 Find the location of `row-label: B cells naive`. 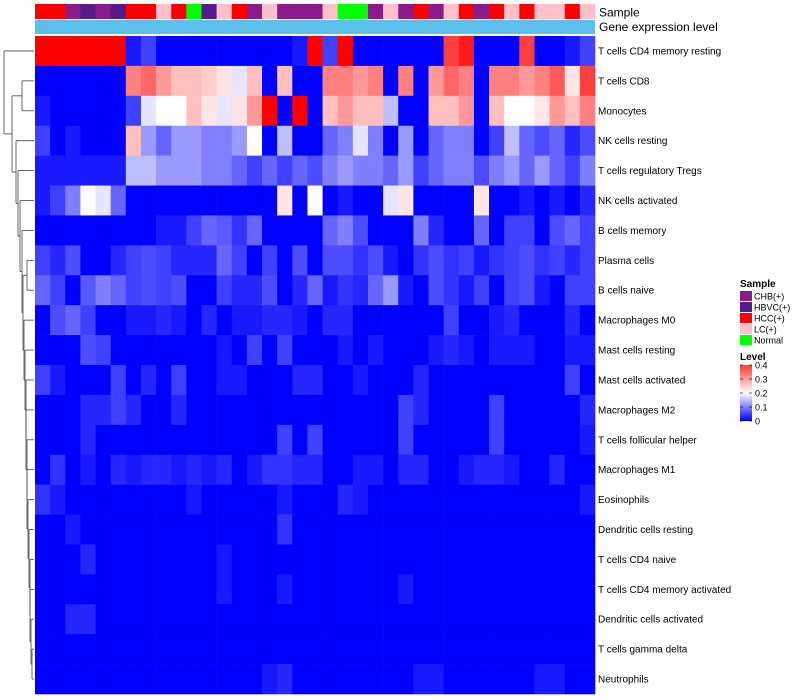

row-label: B cells naive is located at coordinates (626, 291).